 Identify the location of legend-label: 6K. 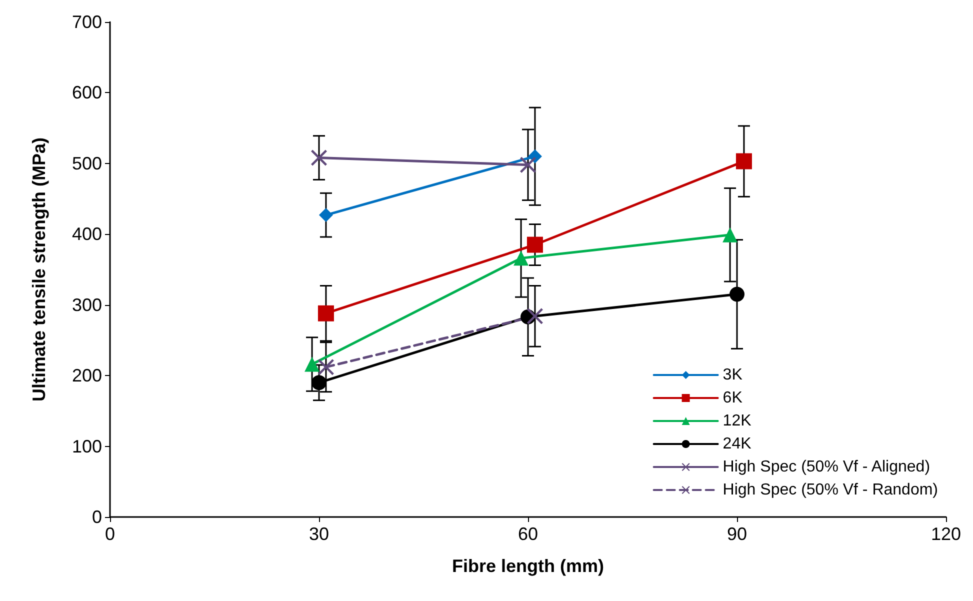
(732, 398).